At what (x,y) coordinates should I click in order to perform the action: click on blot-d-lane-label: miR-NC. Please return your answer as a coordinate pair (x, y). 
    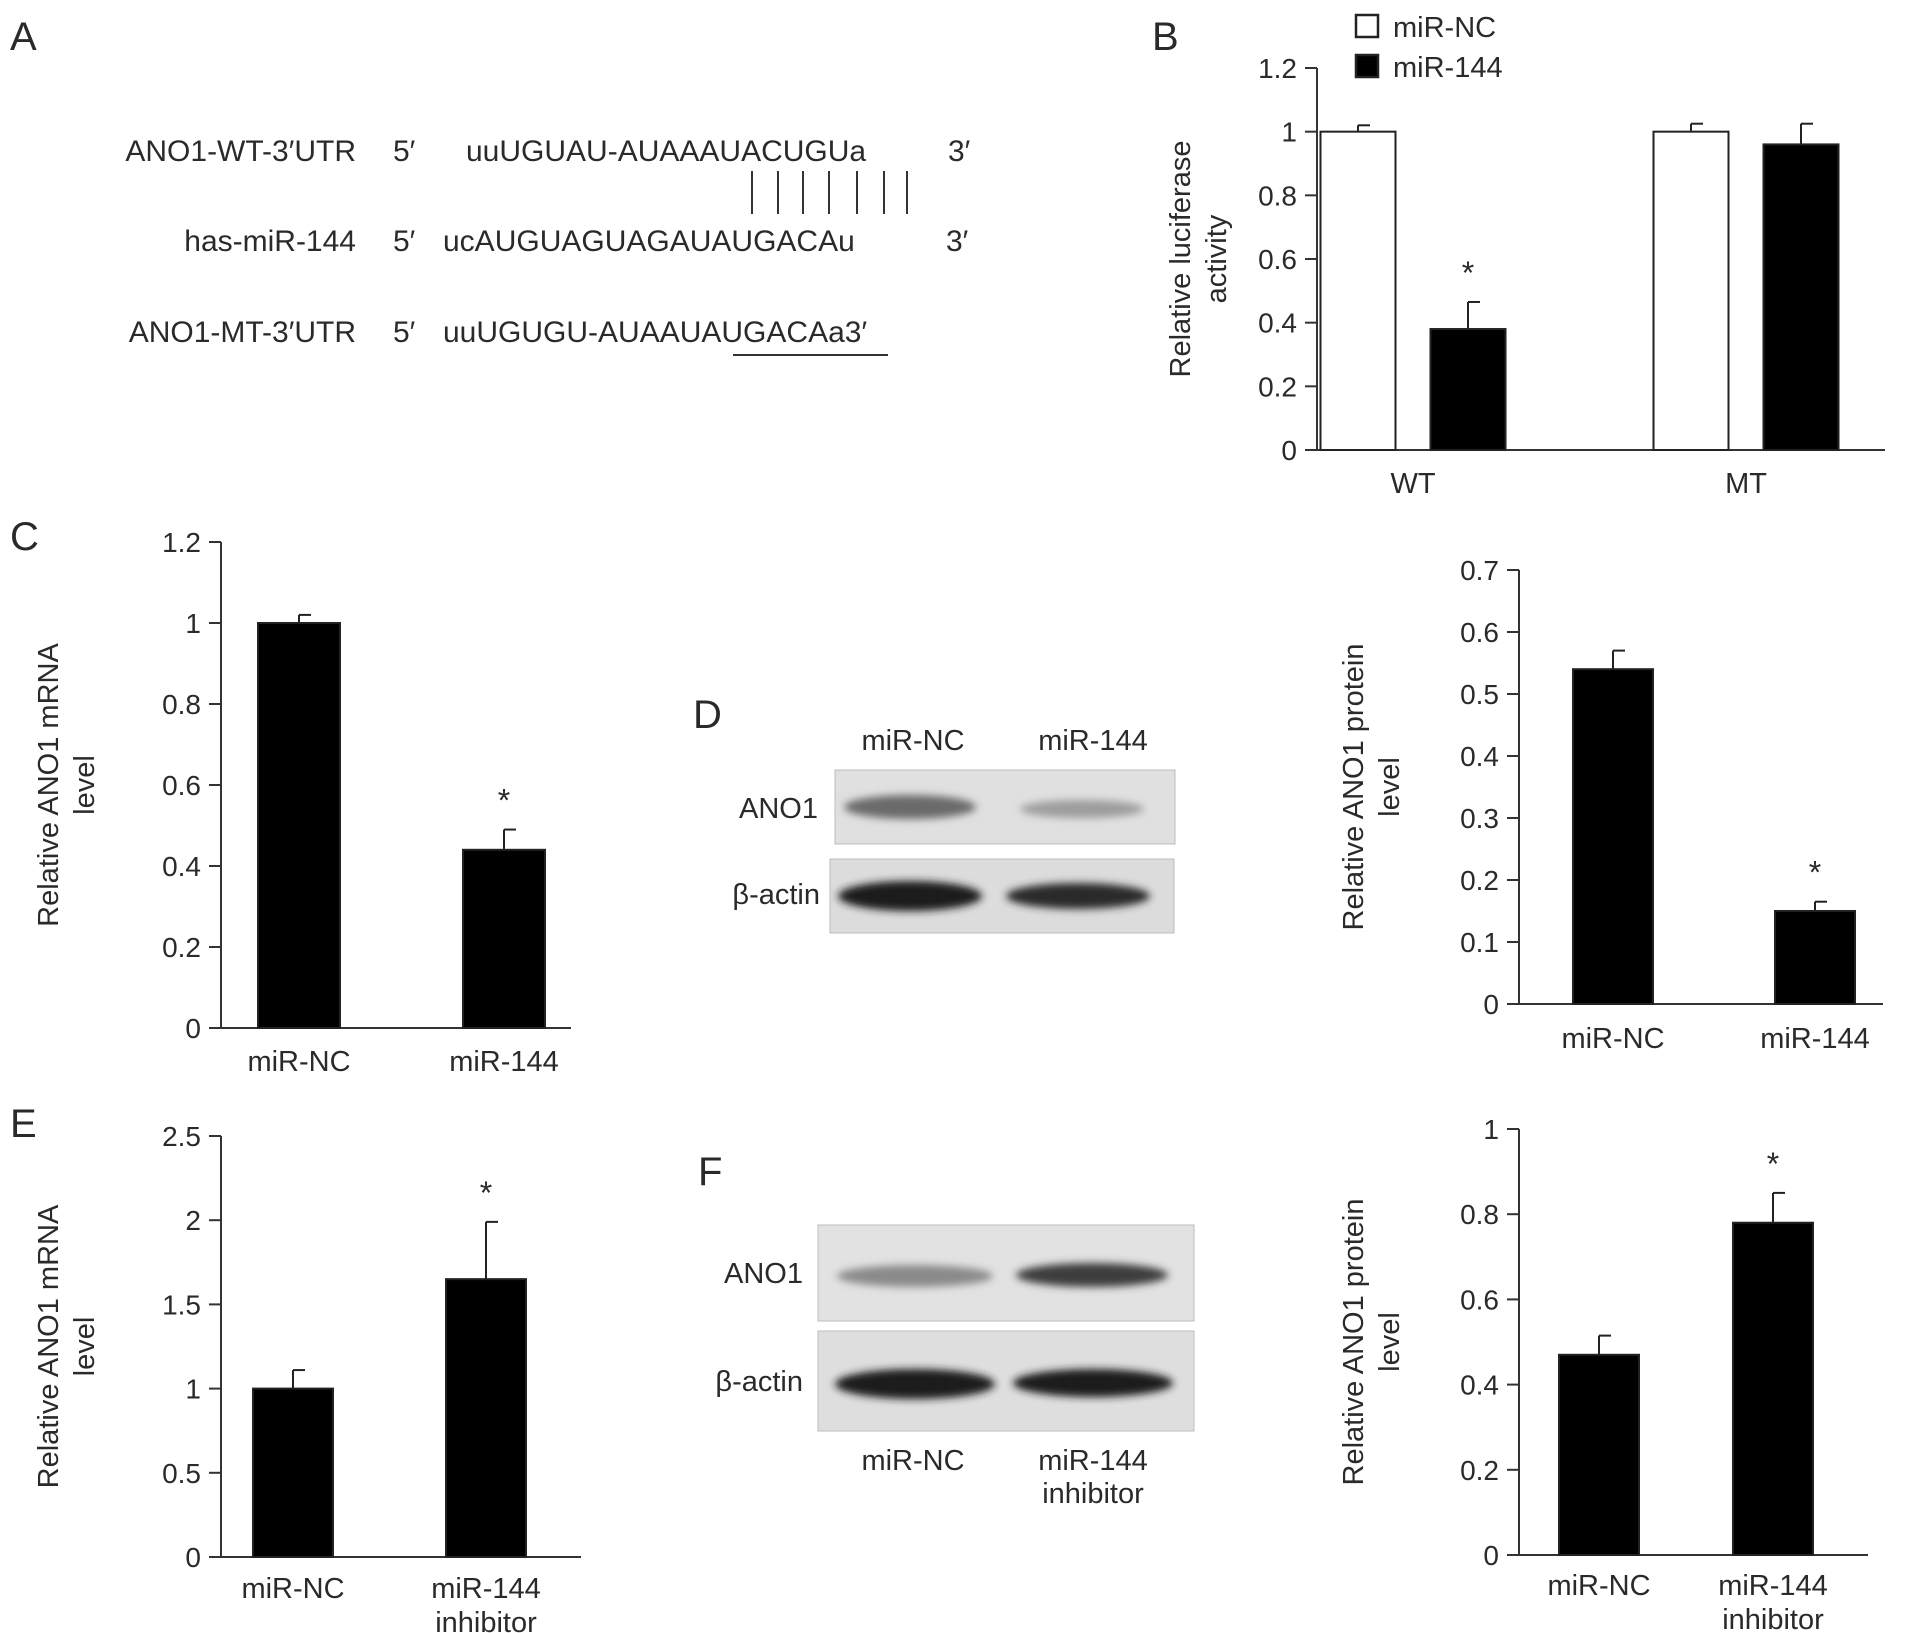
    Looking at the image, I should click on (912, 741).